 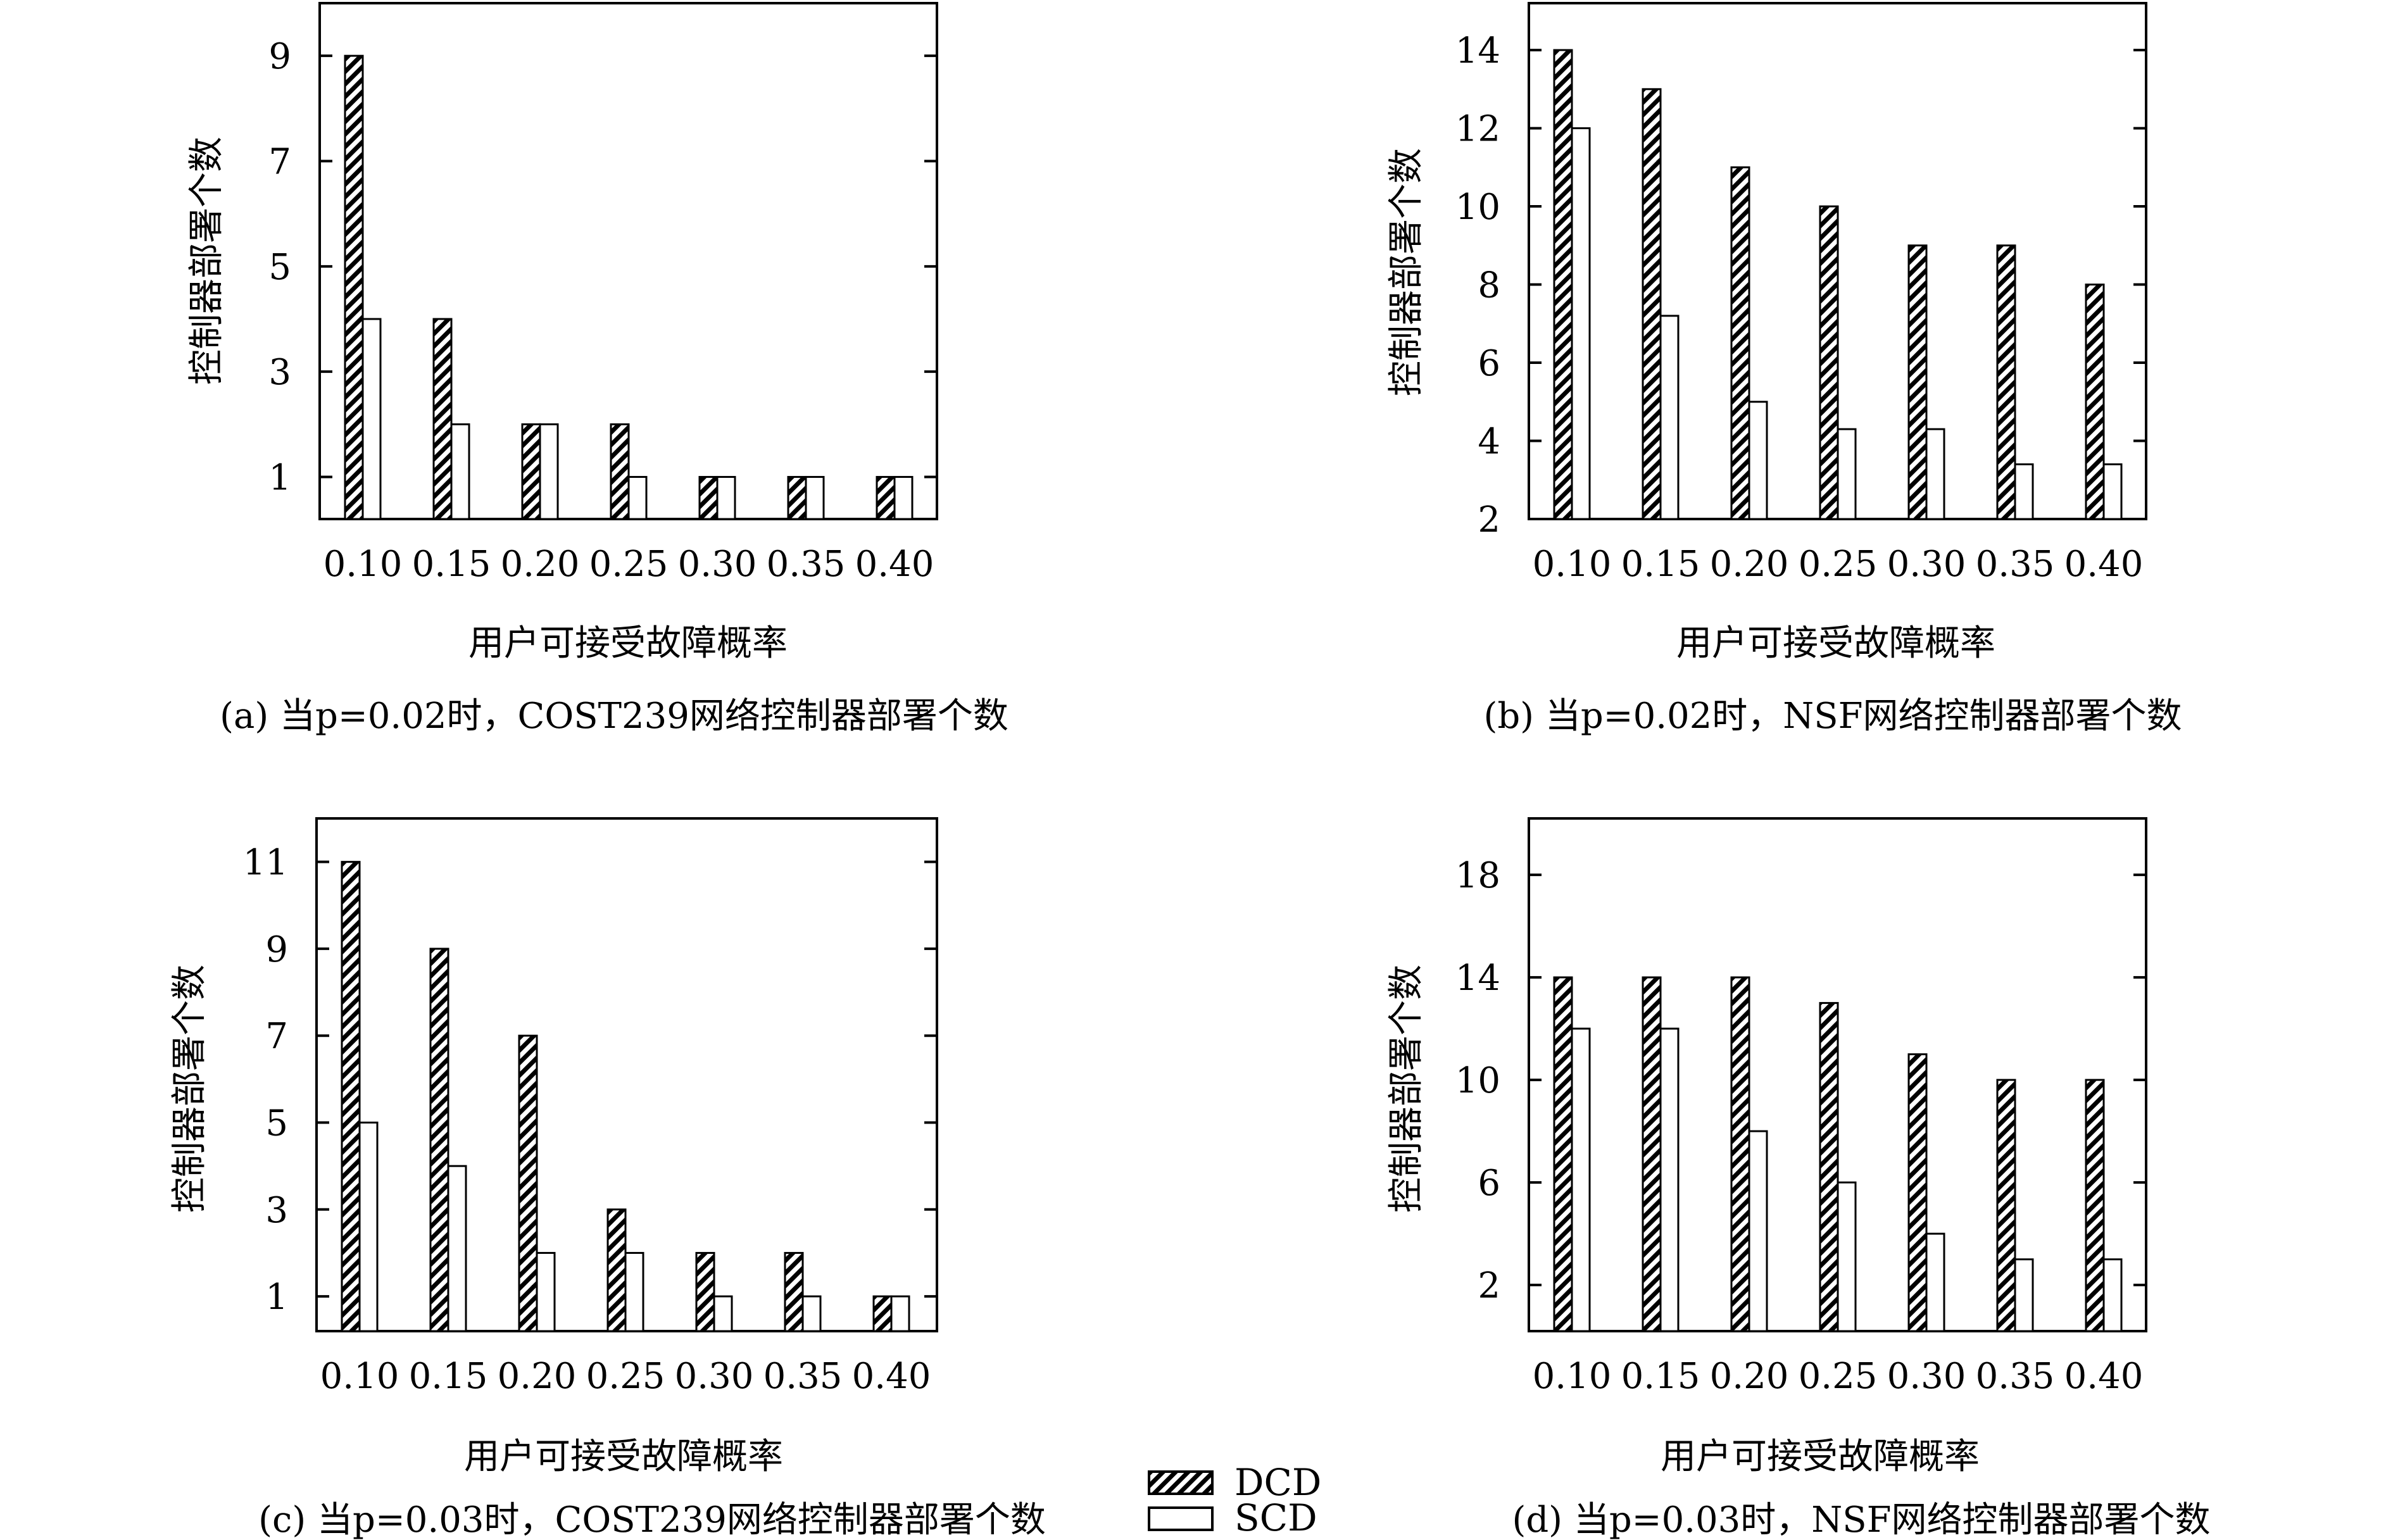 I want to click on y-tick-label: 12, so click(x=1478, y=129).